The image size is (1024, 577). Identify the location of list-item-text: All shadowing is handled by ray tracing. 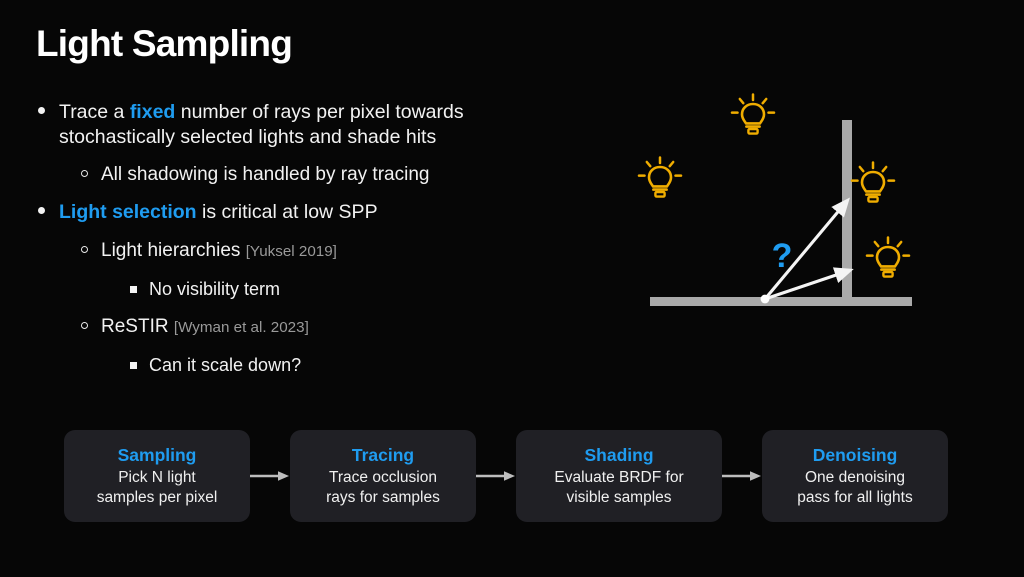
(317, 174).